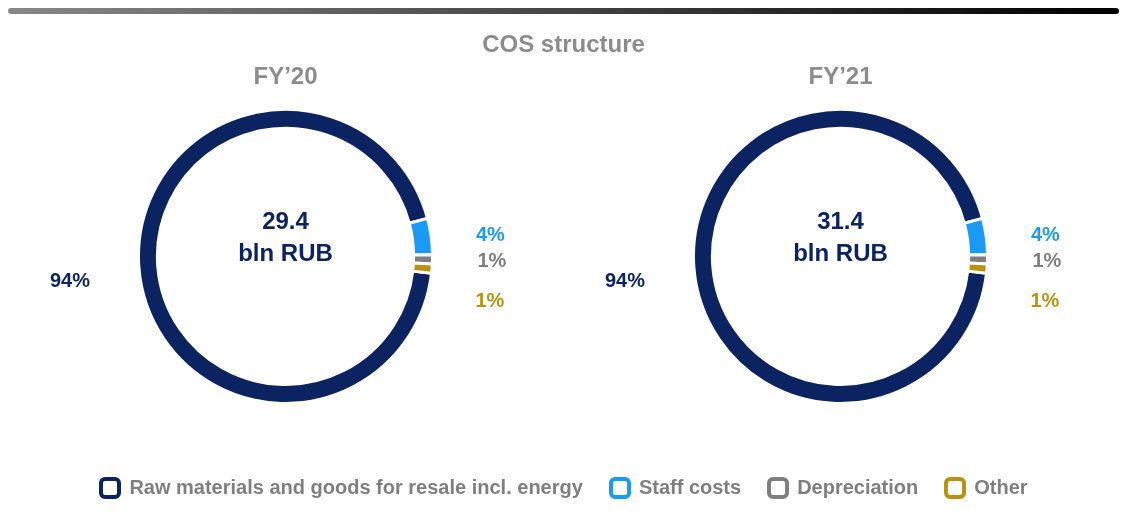 The width and height of the screenshot is (1127, 526). Describe the element at coordinates (286, 220) in the screenshot. I see `text: 29.4` at that location.